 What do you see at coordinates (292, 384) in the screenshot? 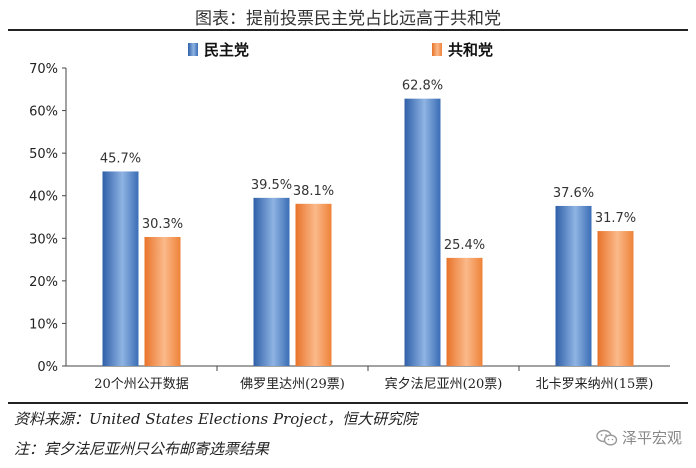
I see `x-category-label: 佛罗里达州(29票)` at bounding box center [292, 384].